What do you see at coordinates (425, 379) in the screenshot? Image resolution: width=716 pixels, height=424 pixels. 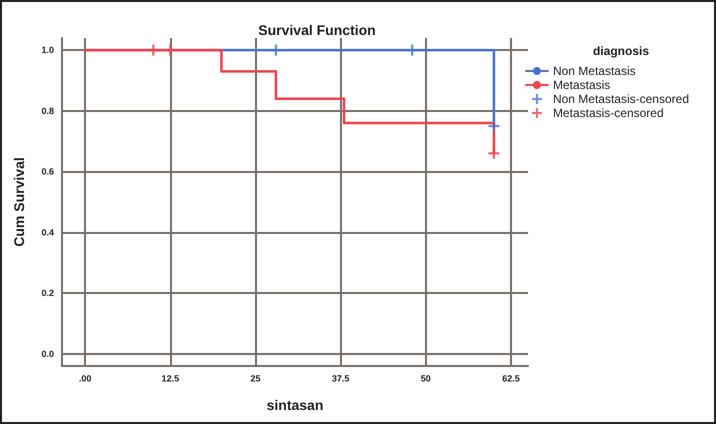 I see `x-tick-label: 50` at bounding box center [425, 379].